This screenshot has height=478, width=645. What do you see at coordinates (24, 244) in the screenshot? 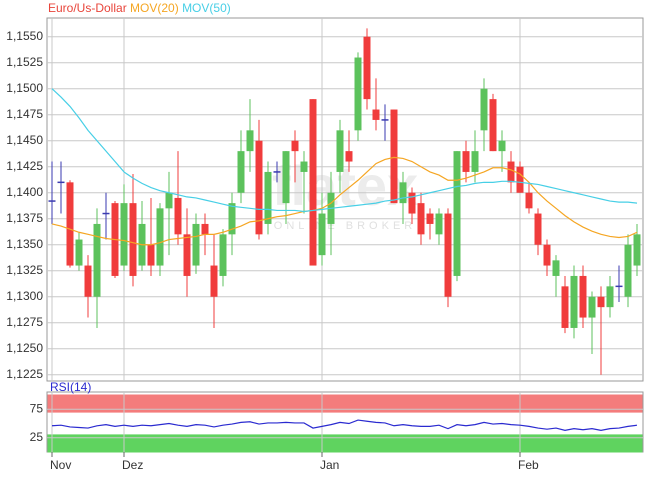
I see `y-tick-label: 1,1350` at bounding box center [24, 244].